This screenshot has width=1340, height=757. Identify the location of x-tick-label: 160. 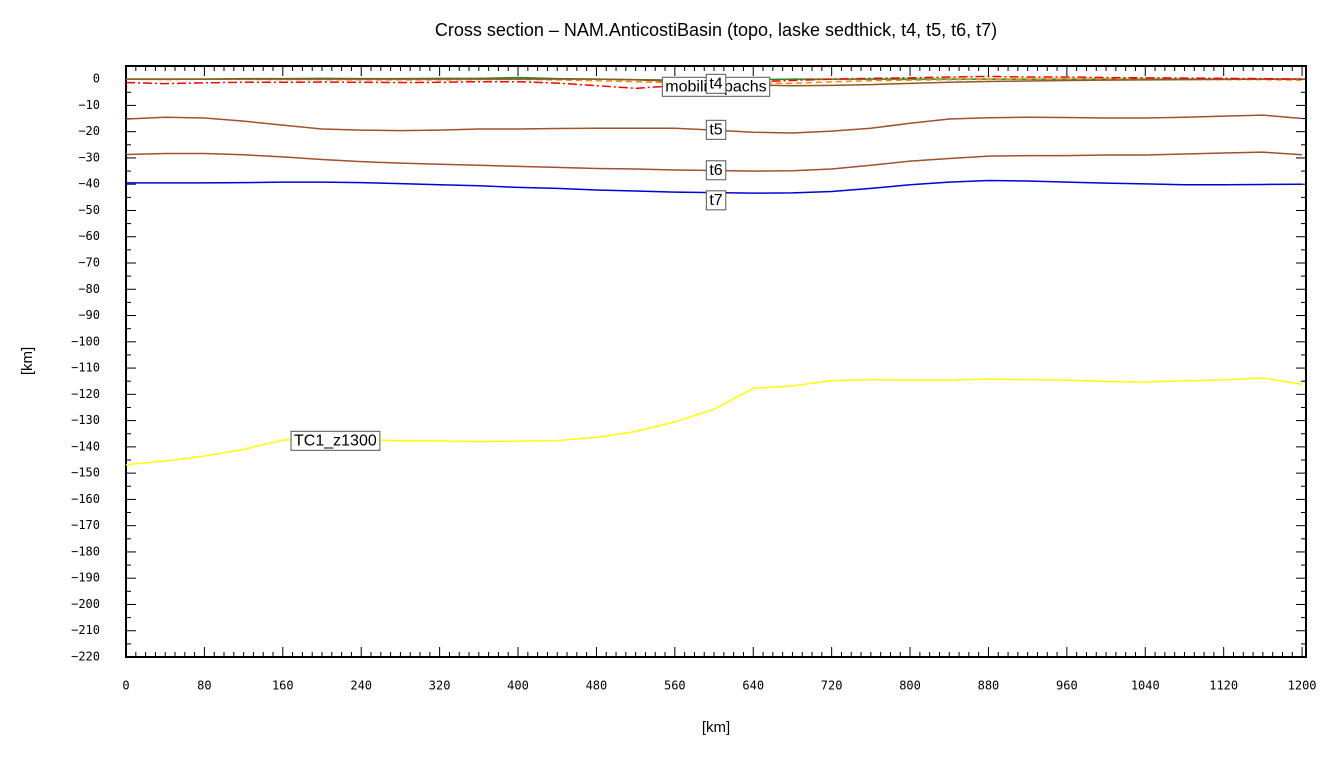
(283, 686).